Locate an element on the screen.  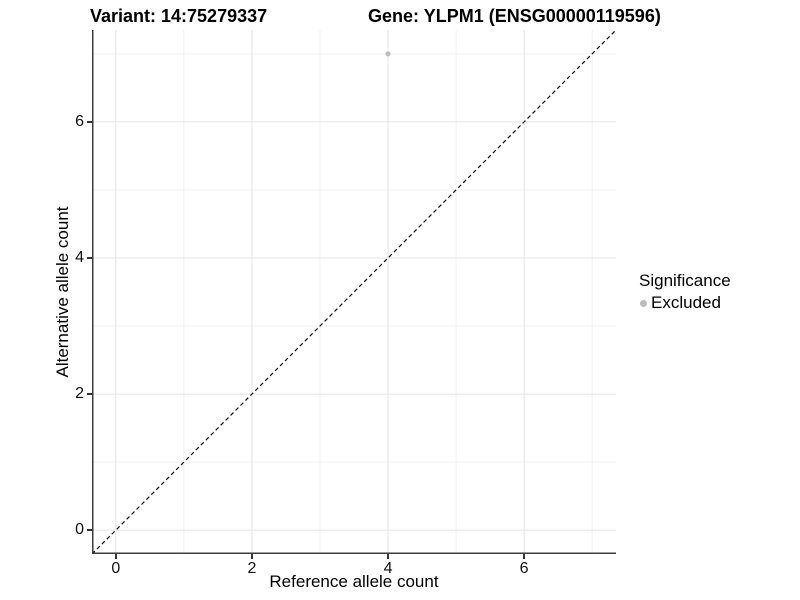
y-tick-label: 6 is located at coordinates (79, 121).